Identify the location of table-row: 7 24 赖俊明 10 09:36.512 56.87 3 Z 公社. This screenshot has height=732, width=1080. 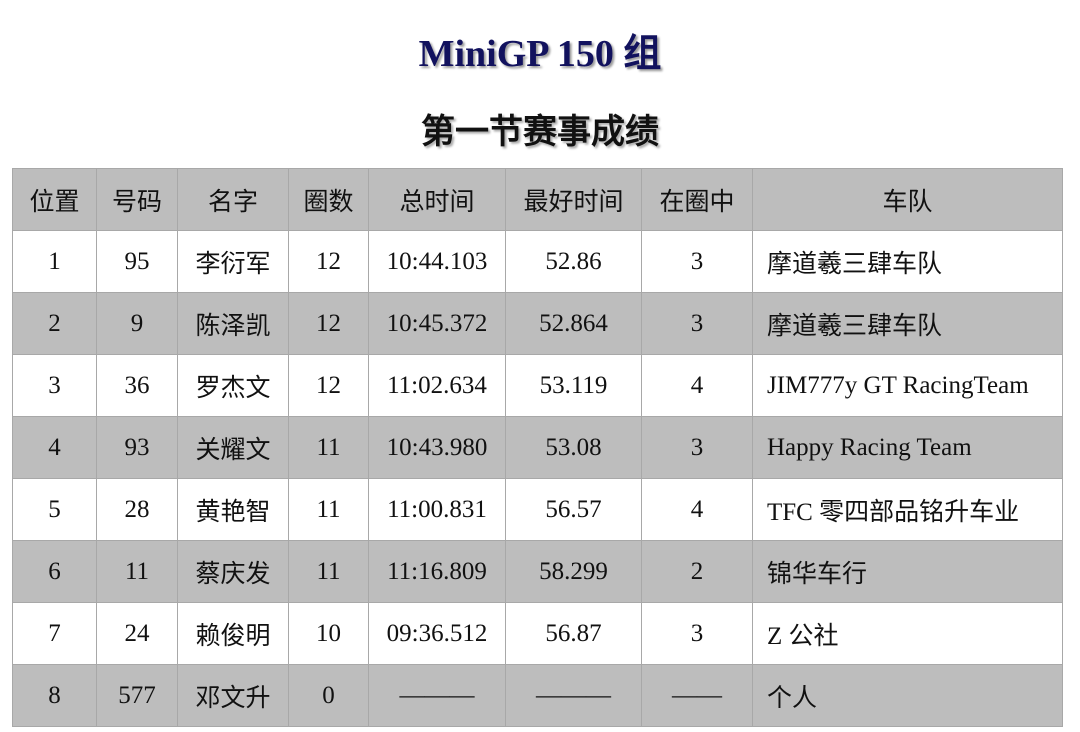
(537, 633).